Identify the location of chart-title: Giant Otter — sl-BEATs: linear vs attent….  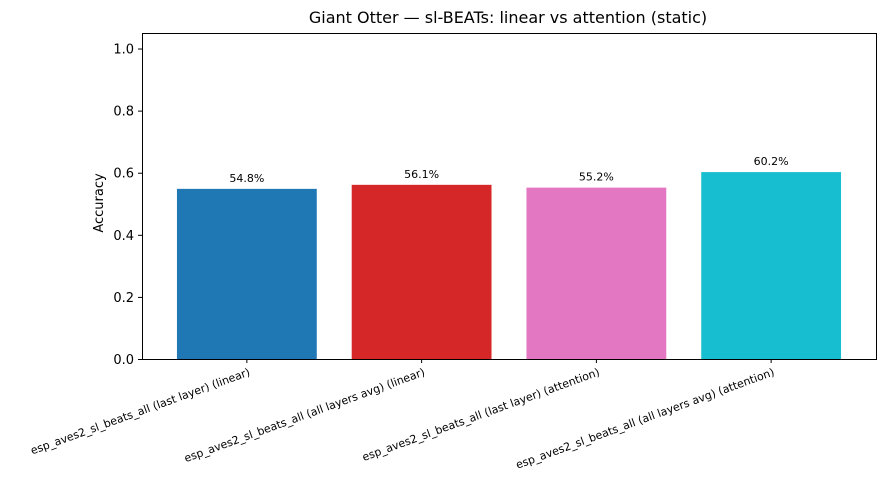
(508, 17).